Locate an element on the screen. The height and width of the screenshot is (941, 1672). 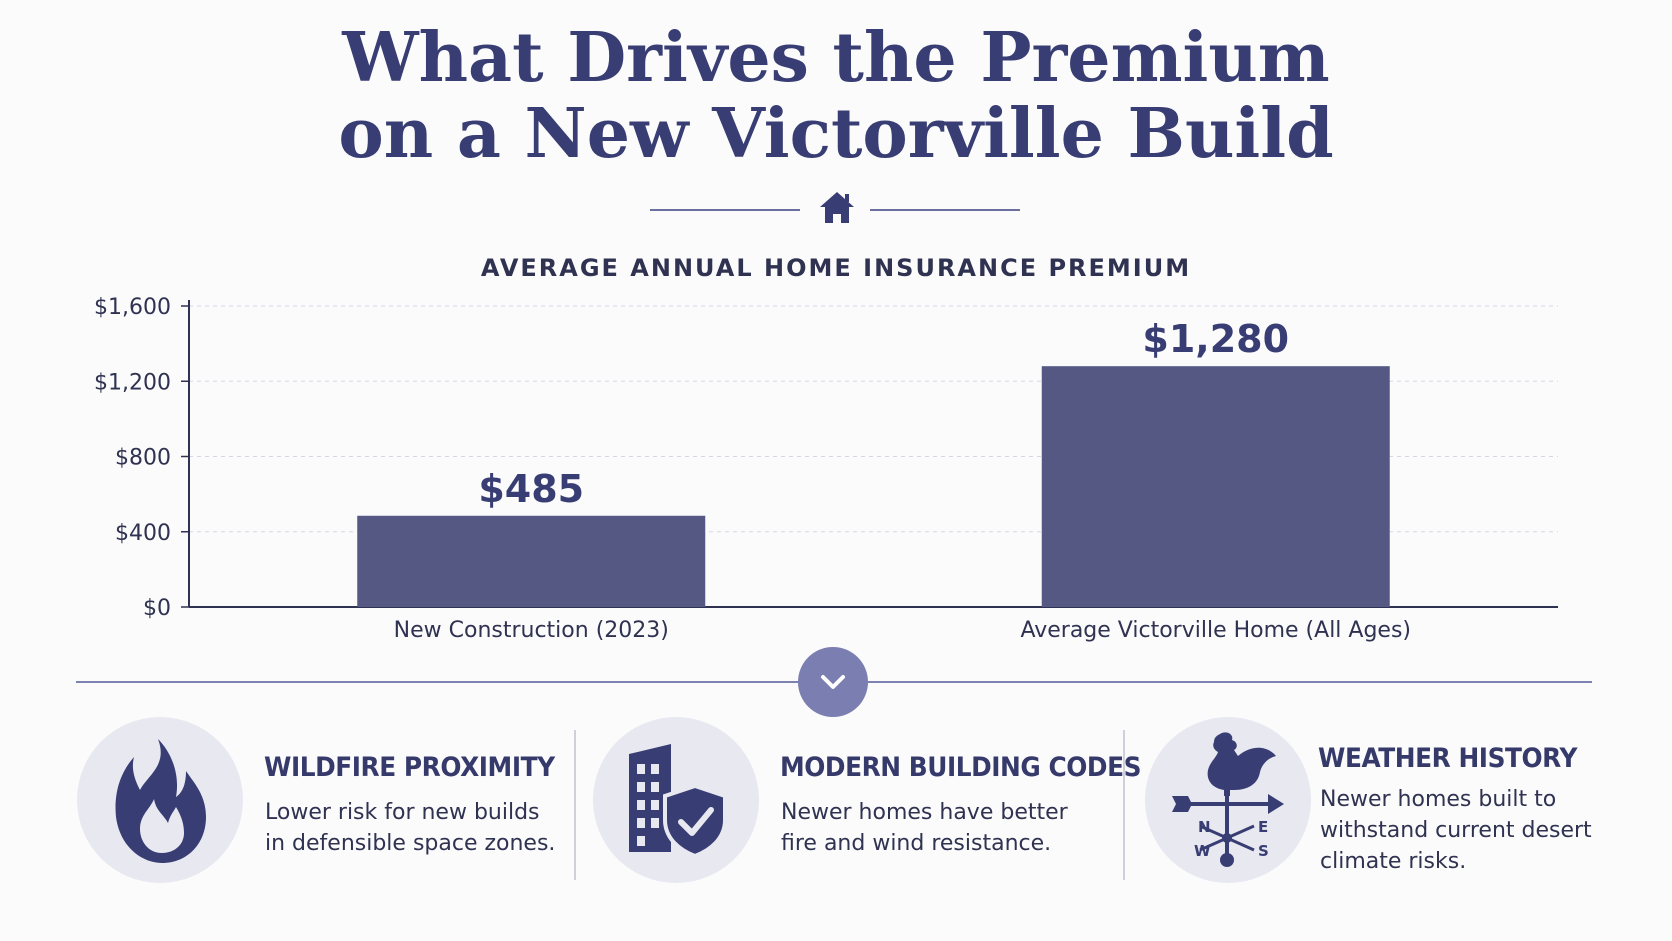
chart-title: AVERAGE ANNUAL HOME INSURANCE PREMIUM is located at coordinates (836, 268).